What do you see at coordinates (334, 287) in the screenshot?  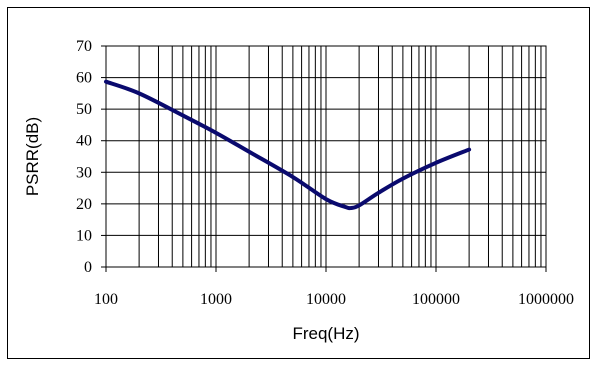 I see `x-tick-labels: 100 1000 10000 100000 1000000` at bounding box center [334, 287].